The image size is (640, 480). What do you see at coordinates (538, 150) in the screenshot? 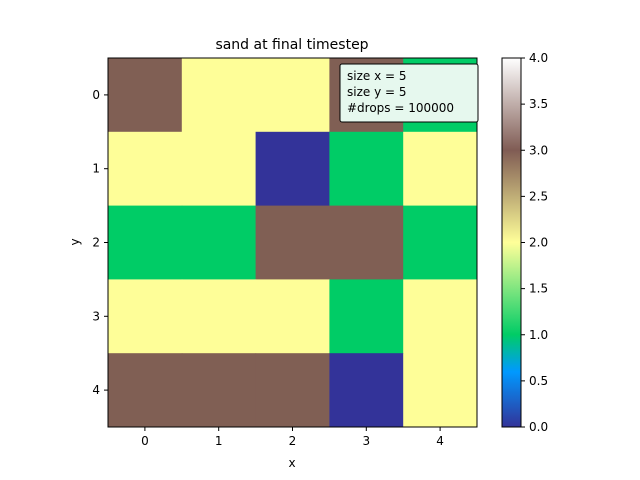
I see `colorbar-tick-label: 3.0` at bounding box center [538, 150].